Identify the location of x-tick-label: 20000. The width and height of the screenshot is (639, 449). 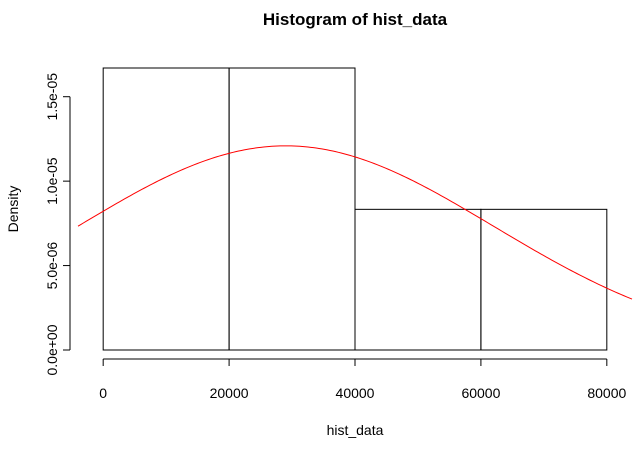
(229, 393).